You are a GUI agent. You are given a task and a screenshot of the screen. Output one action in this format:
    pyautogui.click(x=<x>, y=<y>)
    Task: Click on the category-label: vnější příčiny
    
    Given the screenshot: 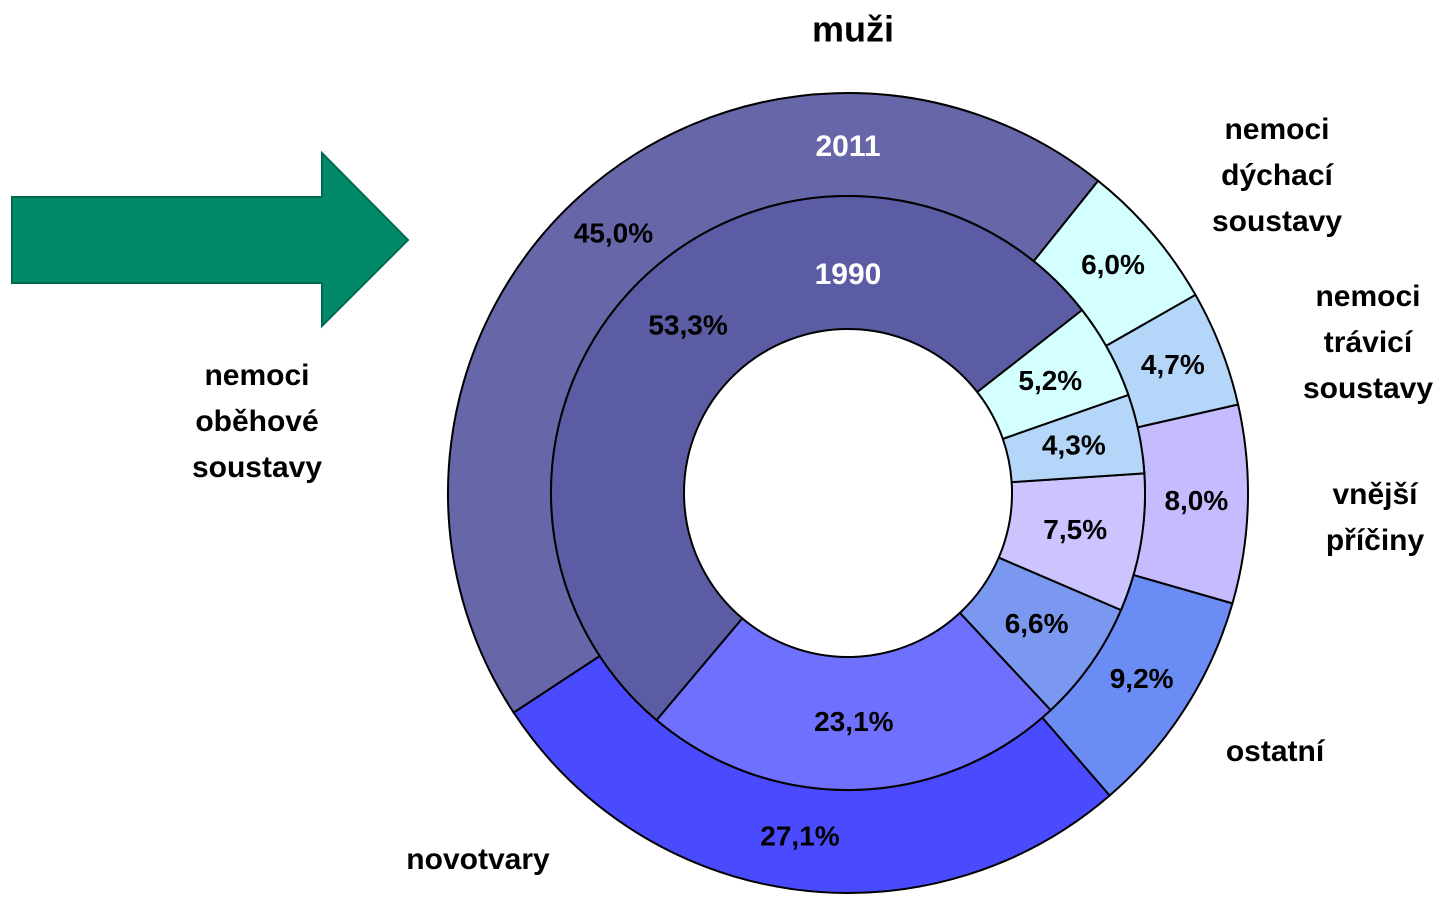 What is the action you would take?
    pyautogui.click(x=1375, y=517)
    